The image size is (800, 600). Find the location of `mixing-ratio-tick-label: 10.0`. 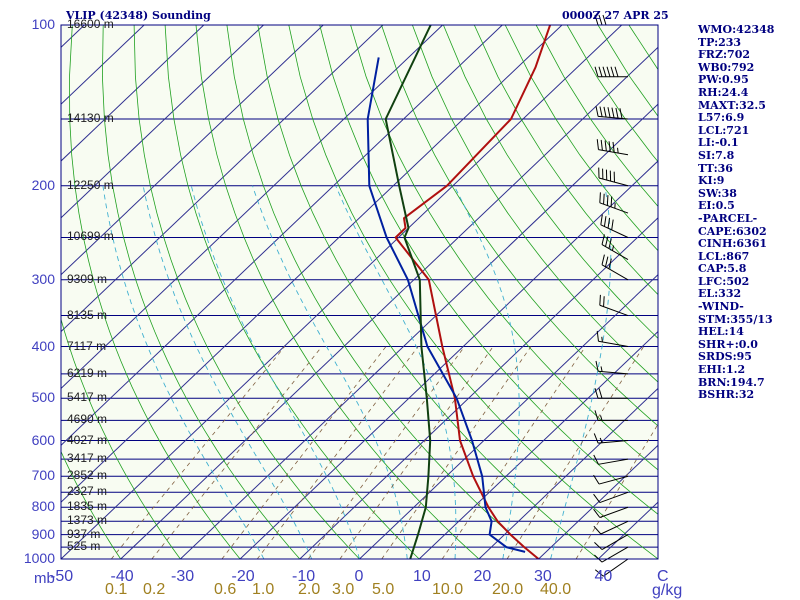

mixing-ratio-tick-label: 10.0 is located at coordinates (448, 589).